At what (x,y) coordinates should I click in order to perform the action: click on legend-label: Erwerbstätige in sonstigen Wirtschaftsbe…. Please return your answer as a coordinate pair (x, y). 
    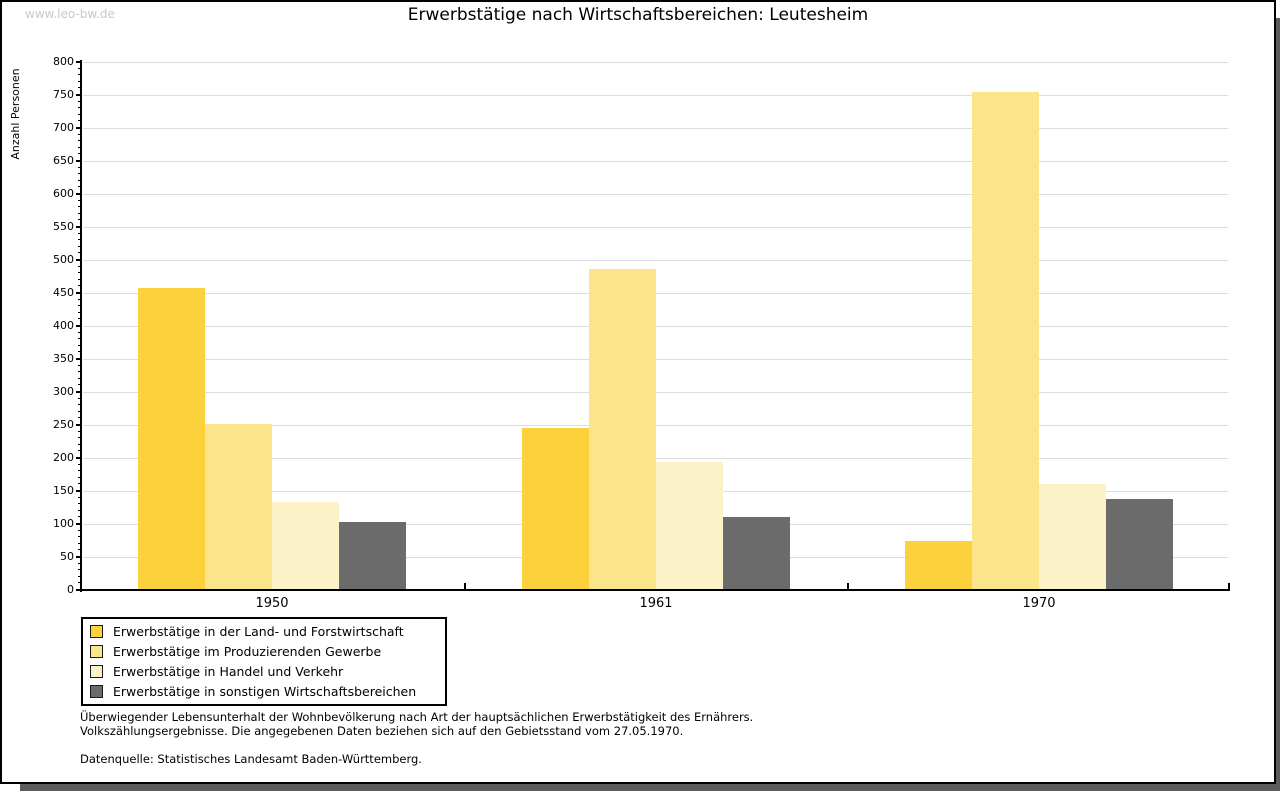
    Looking at the image, I should click on (265, 691).